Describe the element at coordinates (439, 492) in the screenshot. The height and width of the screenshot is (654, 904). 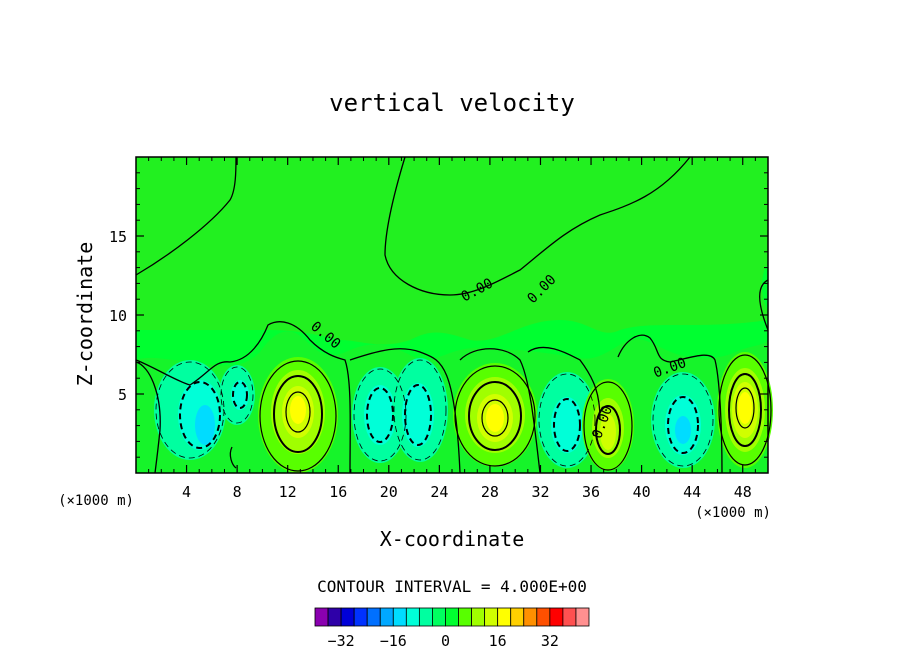
I see `x-tick-label: 24` at that location.